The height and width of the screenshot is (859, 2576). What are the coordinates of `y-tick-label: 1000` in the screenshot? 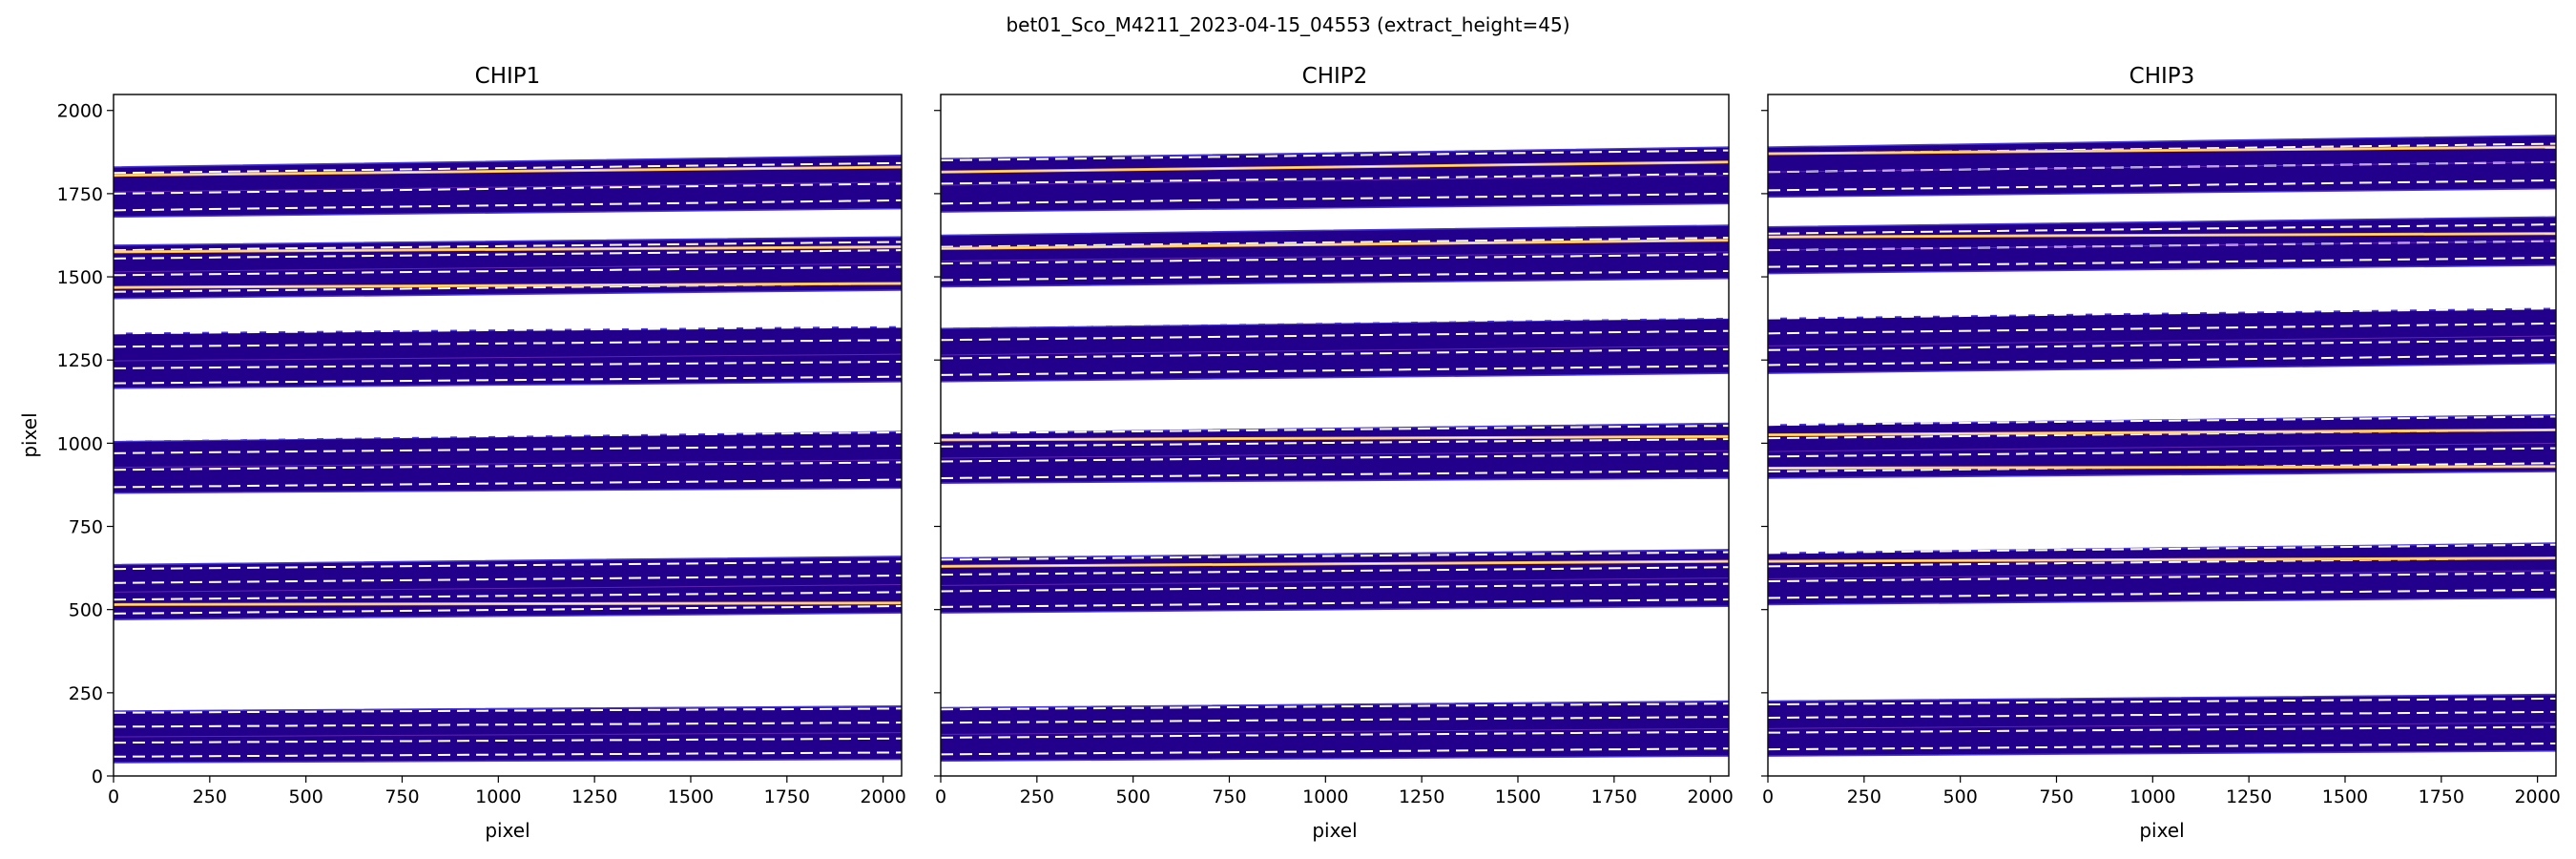 It's located at (80, 443).